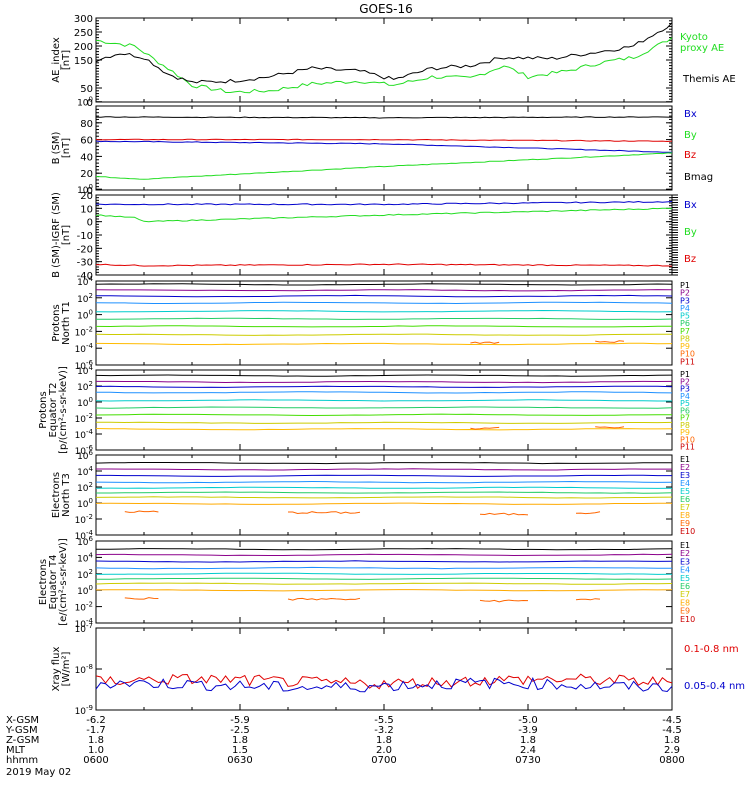 This screenshot has height=800, width=750. I want to click on channel-line-e6, so click(384, 578).